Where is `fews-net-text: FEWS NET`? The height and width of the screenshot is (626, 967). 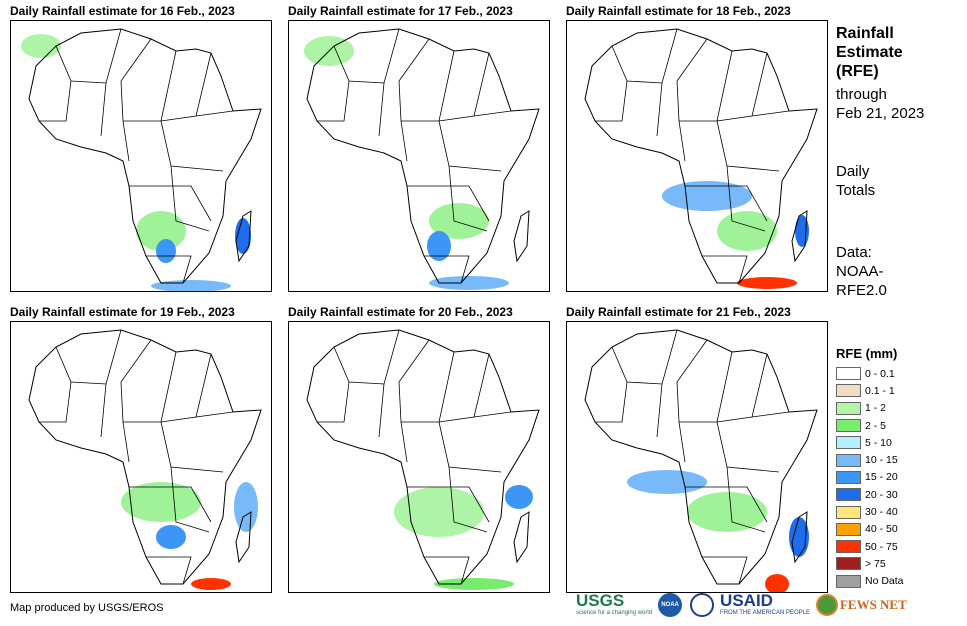
fews-net-text: FEWS NET is located at coordinates (873, 604).